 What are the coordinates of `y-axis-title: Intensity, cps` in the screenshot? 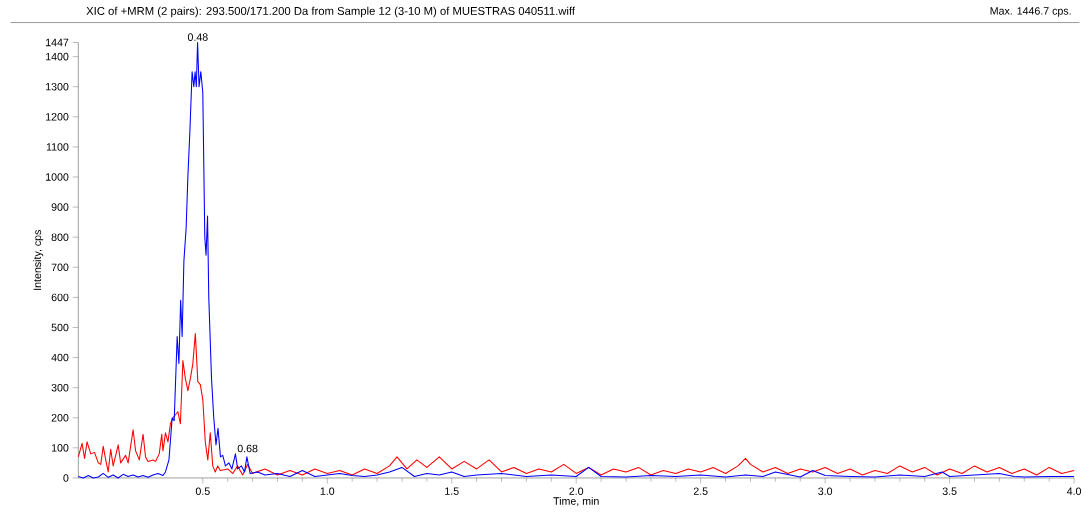 It's located at (38, 260).